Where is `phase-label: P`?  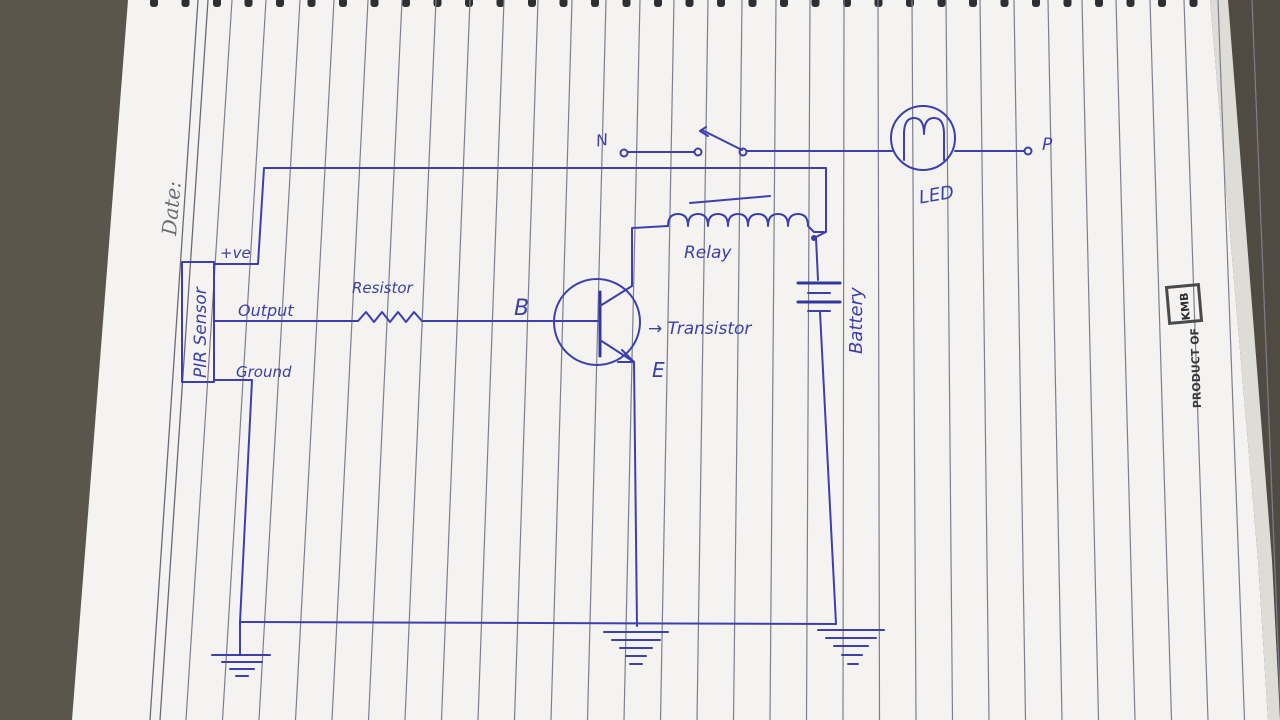
phase-label: P is located at coordinates (1047, 145).